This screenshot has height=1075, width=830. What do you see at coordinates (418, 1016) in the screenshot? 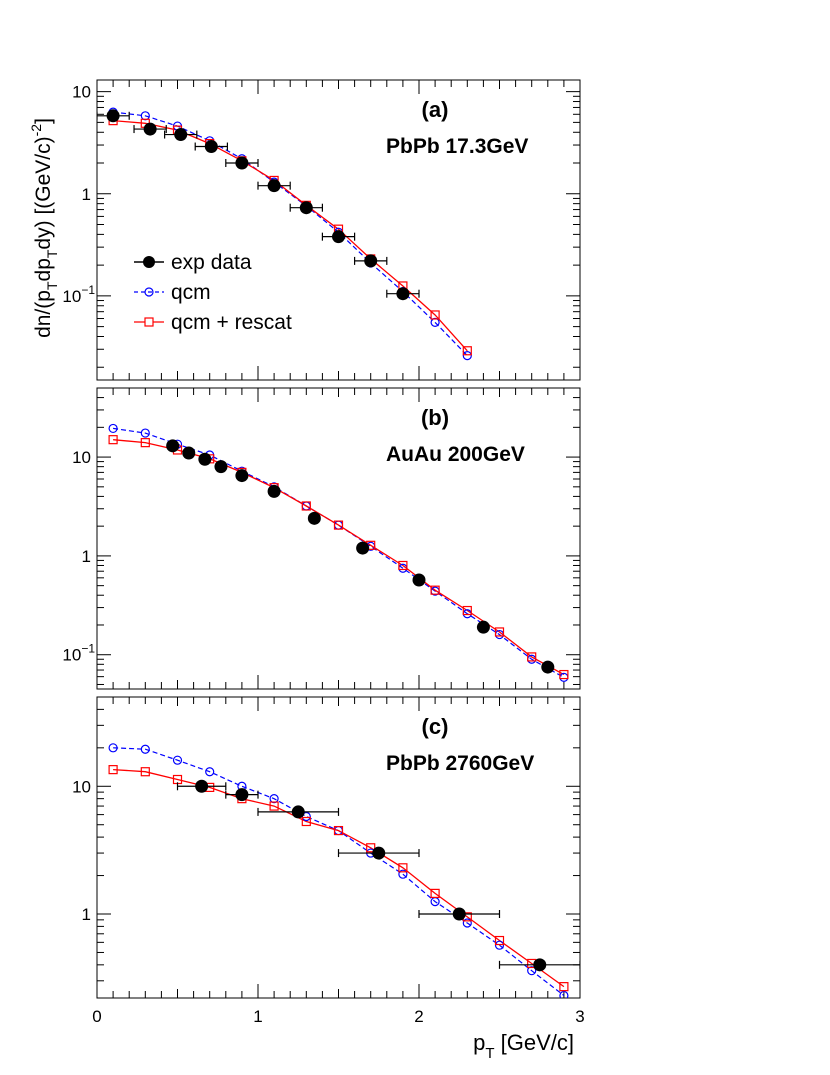
I see `x-tick-label: 2` at bounding box center [418, 1016].